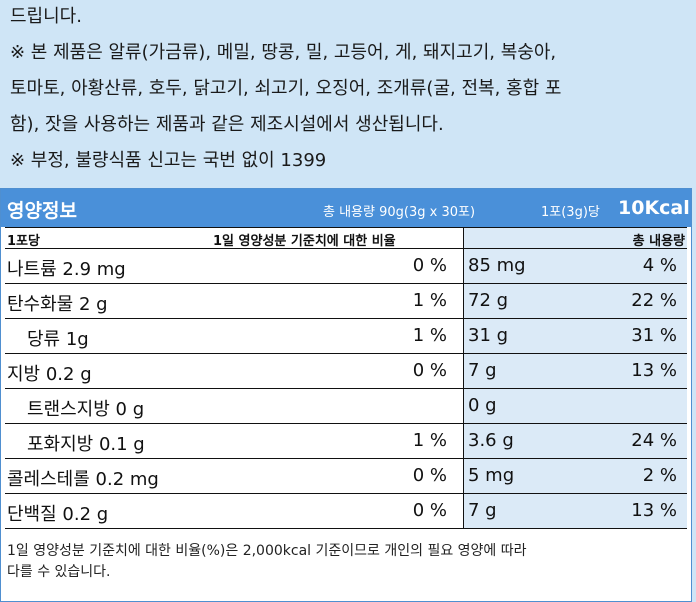  Describe the element at coordinates (234, 441) in the screenshot. I see `row-left: 포화지방 0.1 g 1 %` at that location.